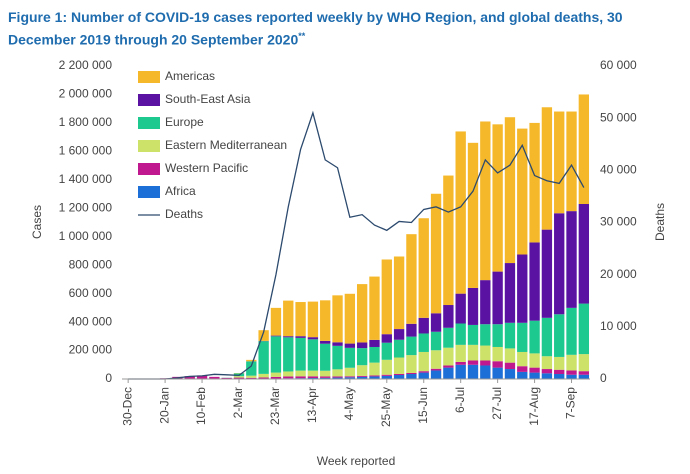 This screenshot has height=474, width=690. What do you see at coordinates (534, 406) in the screenshot?
I see `x-tick-label: 17-Aug` at bounding box center [534, 406].